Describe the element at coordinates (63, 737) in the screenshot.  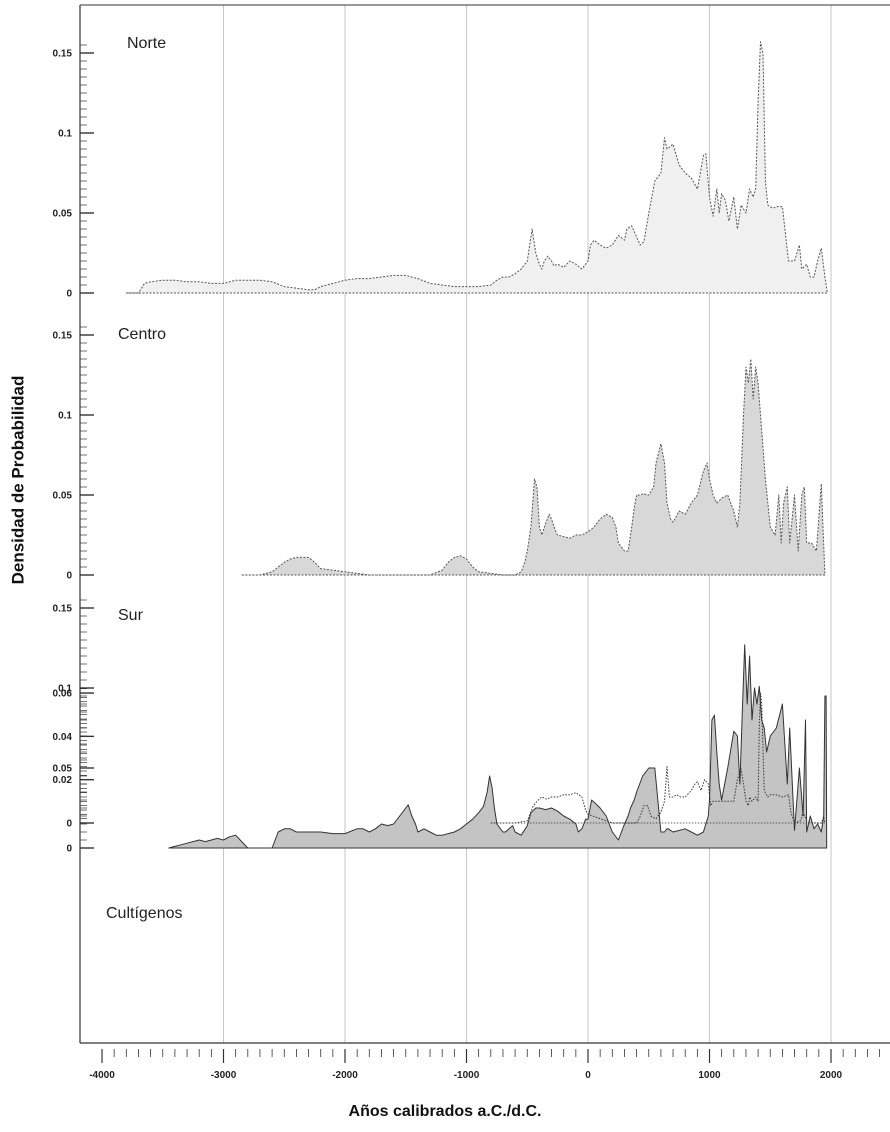
I see `y-tick-label: 0.04` at that location.